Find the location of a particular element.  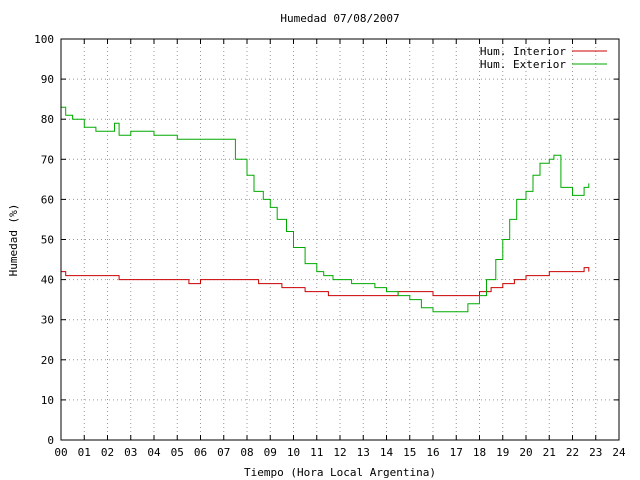

x-tick-label: 18 is located at coordinates (479, 452).